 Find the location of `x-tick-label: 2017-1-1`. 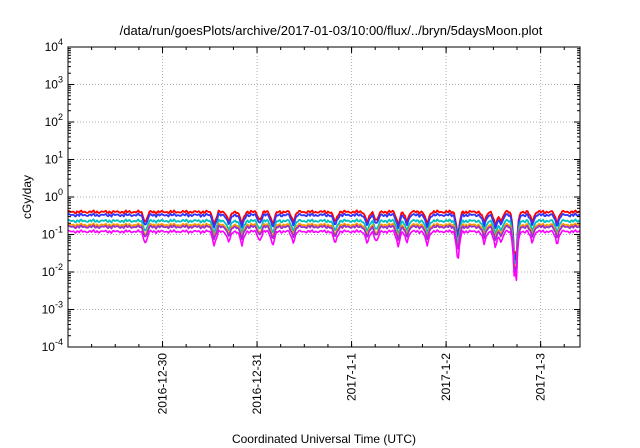

x-tick-label: 2017-1-1 is located at coordinates (352, 377).